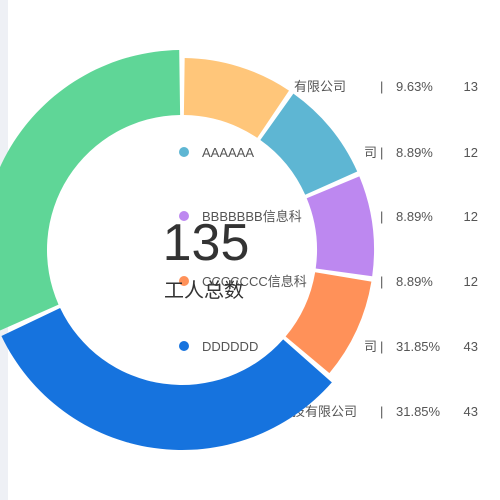  What do you see at coordinates (370, 152) in the screenshot?
I see `legend-name-tail-2: 司` at bounding box center [370, 152].